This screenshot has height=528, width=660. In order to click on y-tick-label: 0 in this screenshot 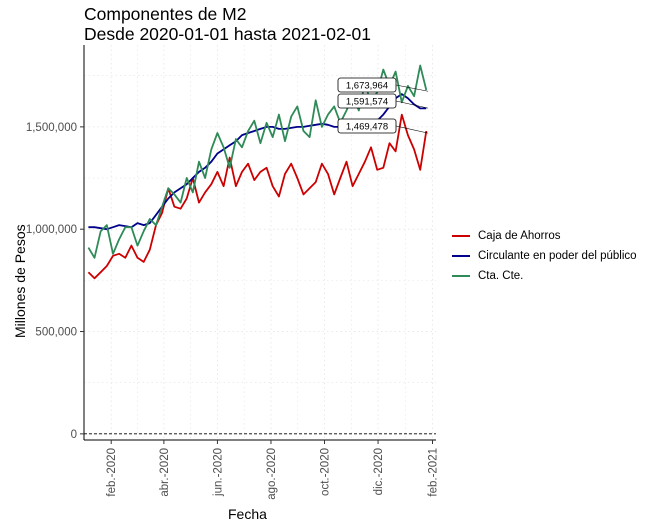, I will do `click(74, 435)`.